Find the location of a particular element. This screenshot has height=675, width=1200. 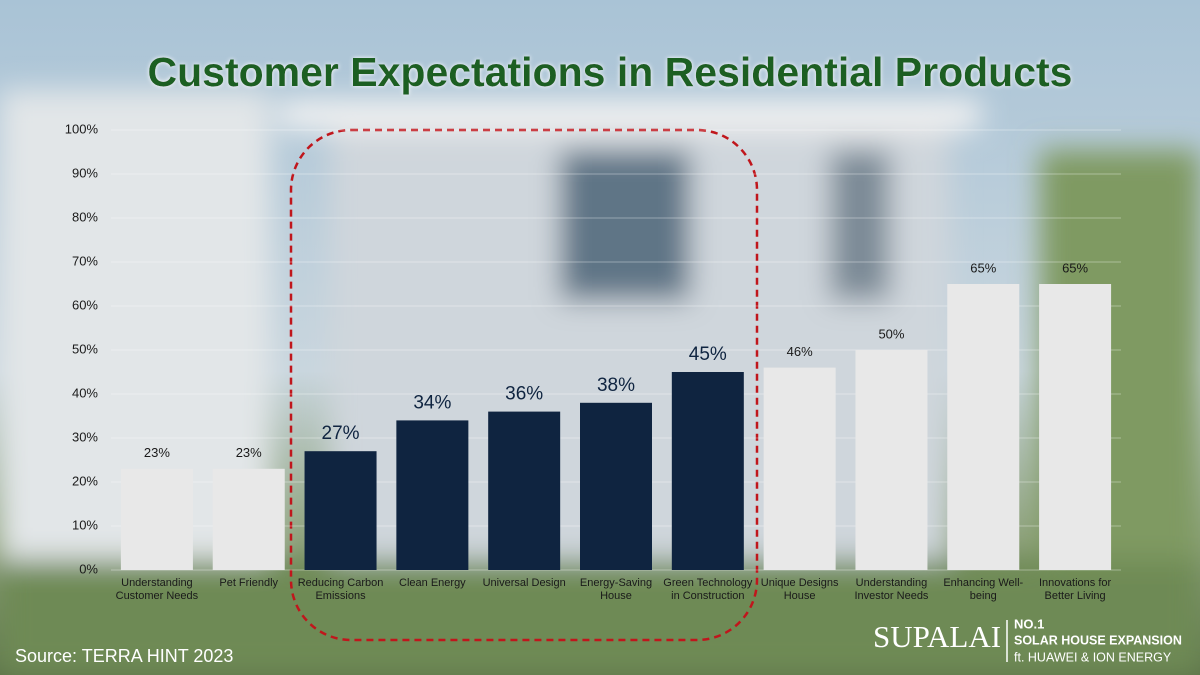

x-tick-label-box: Clean Energy is located at coordinates (432, 583).